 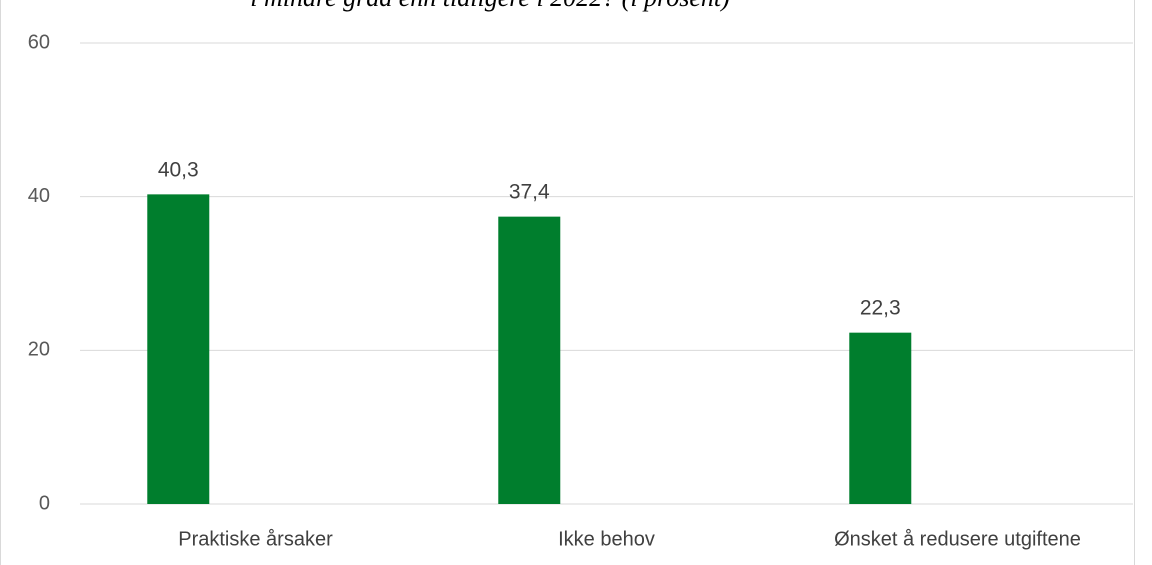 I want to click on y-tick-label: 20, so click(x=39, y=350).